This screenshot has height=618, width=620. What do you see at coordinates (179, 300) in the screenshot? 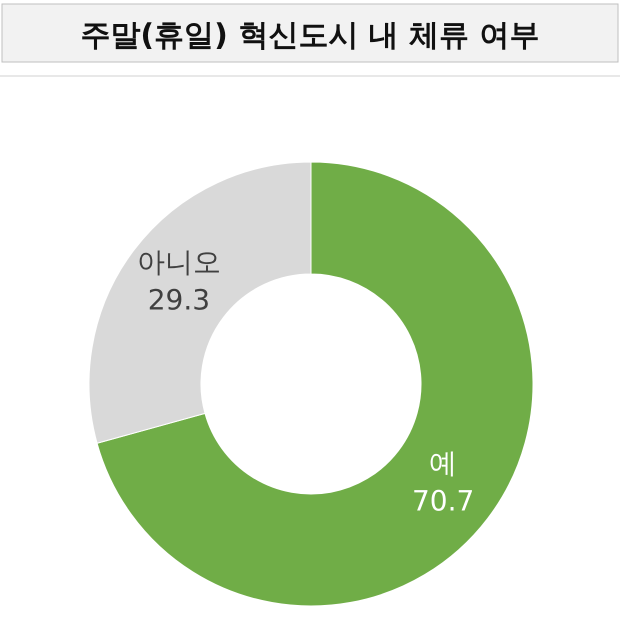
I see `data-label: 29.3` at bounding box center [179, 300].